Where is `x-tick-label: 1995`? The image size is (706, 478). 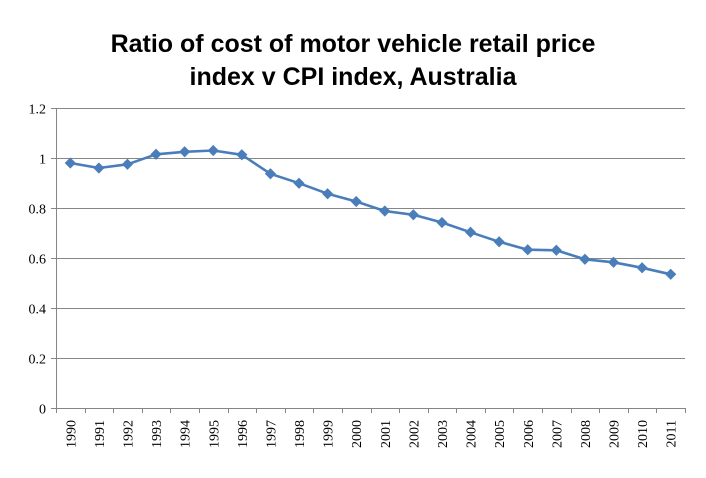 x-tick-label: 1995 is located at coordinates (214, 434).